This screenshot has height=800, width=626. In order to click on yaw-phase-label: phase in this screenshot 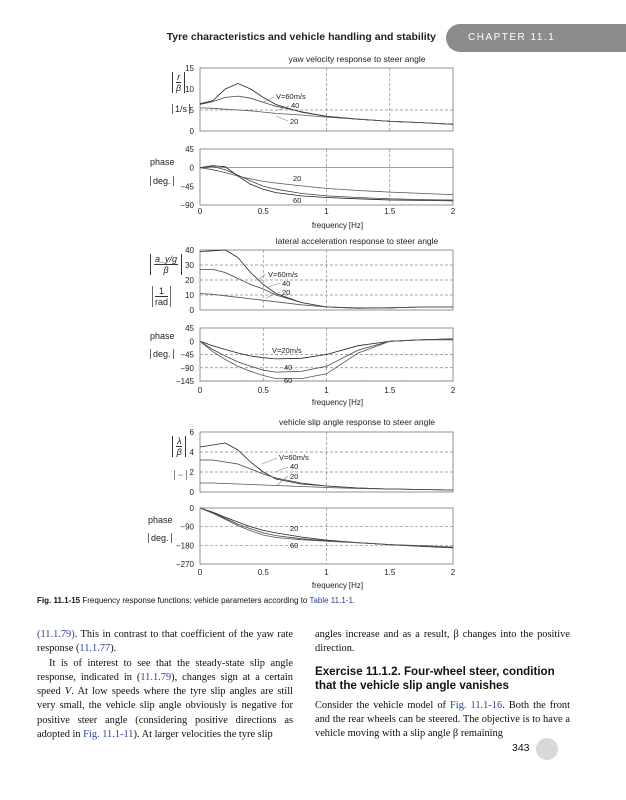, I will do `click(162, 162)`.